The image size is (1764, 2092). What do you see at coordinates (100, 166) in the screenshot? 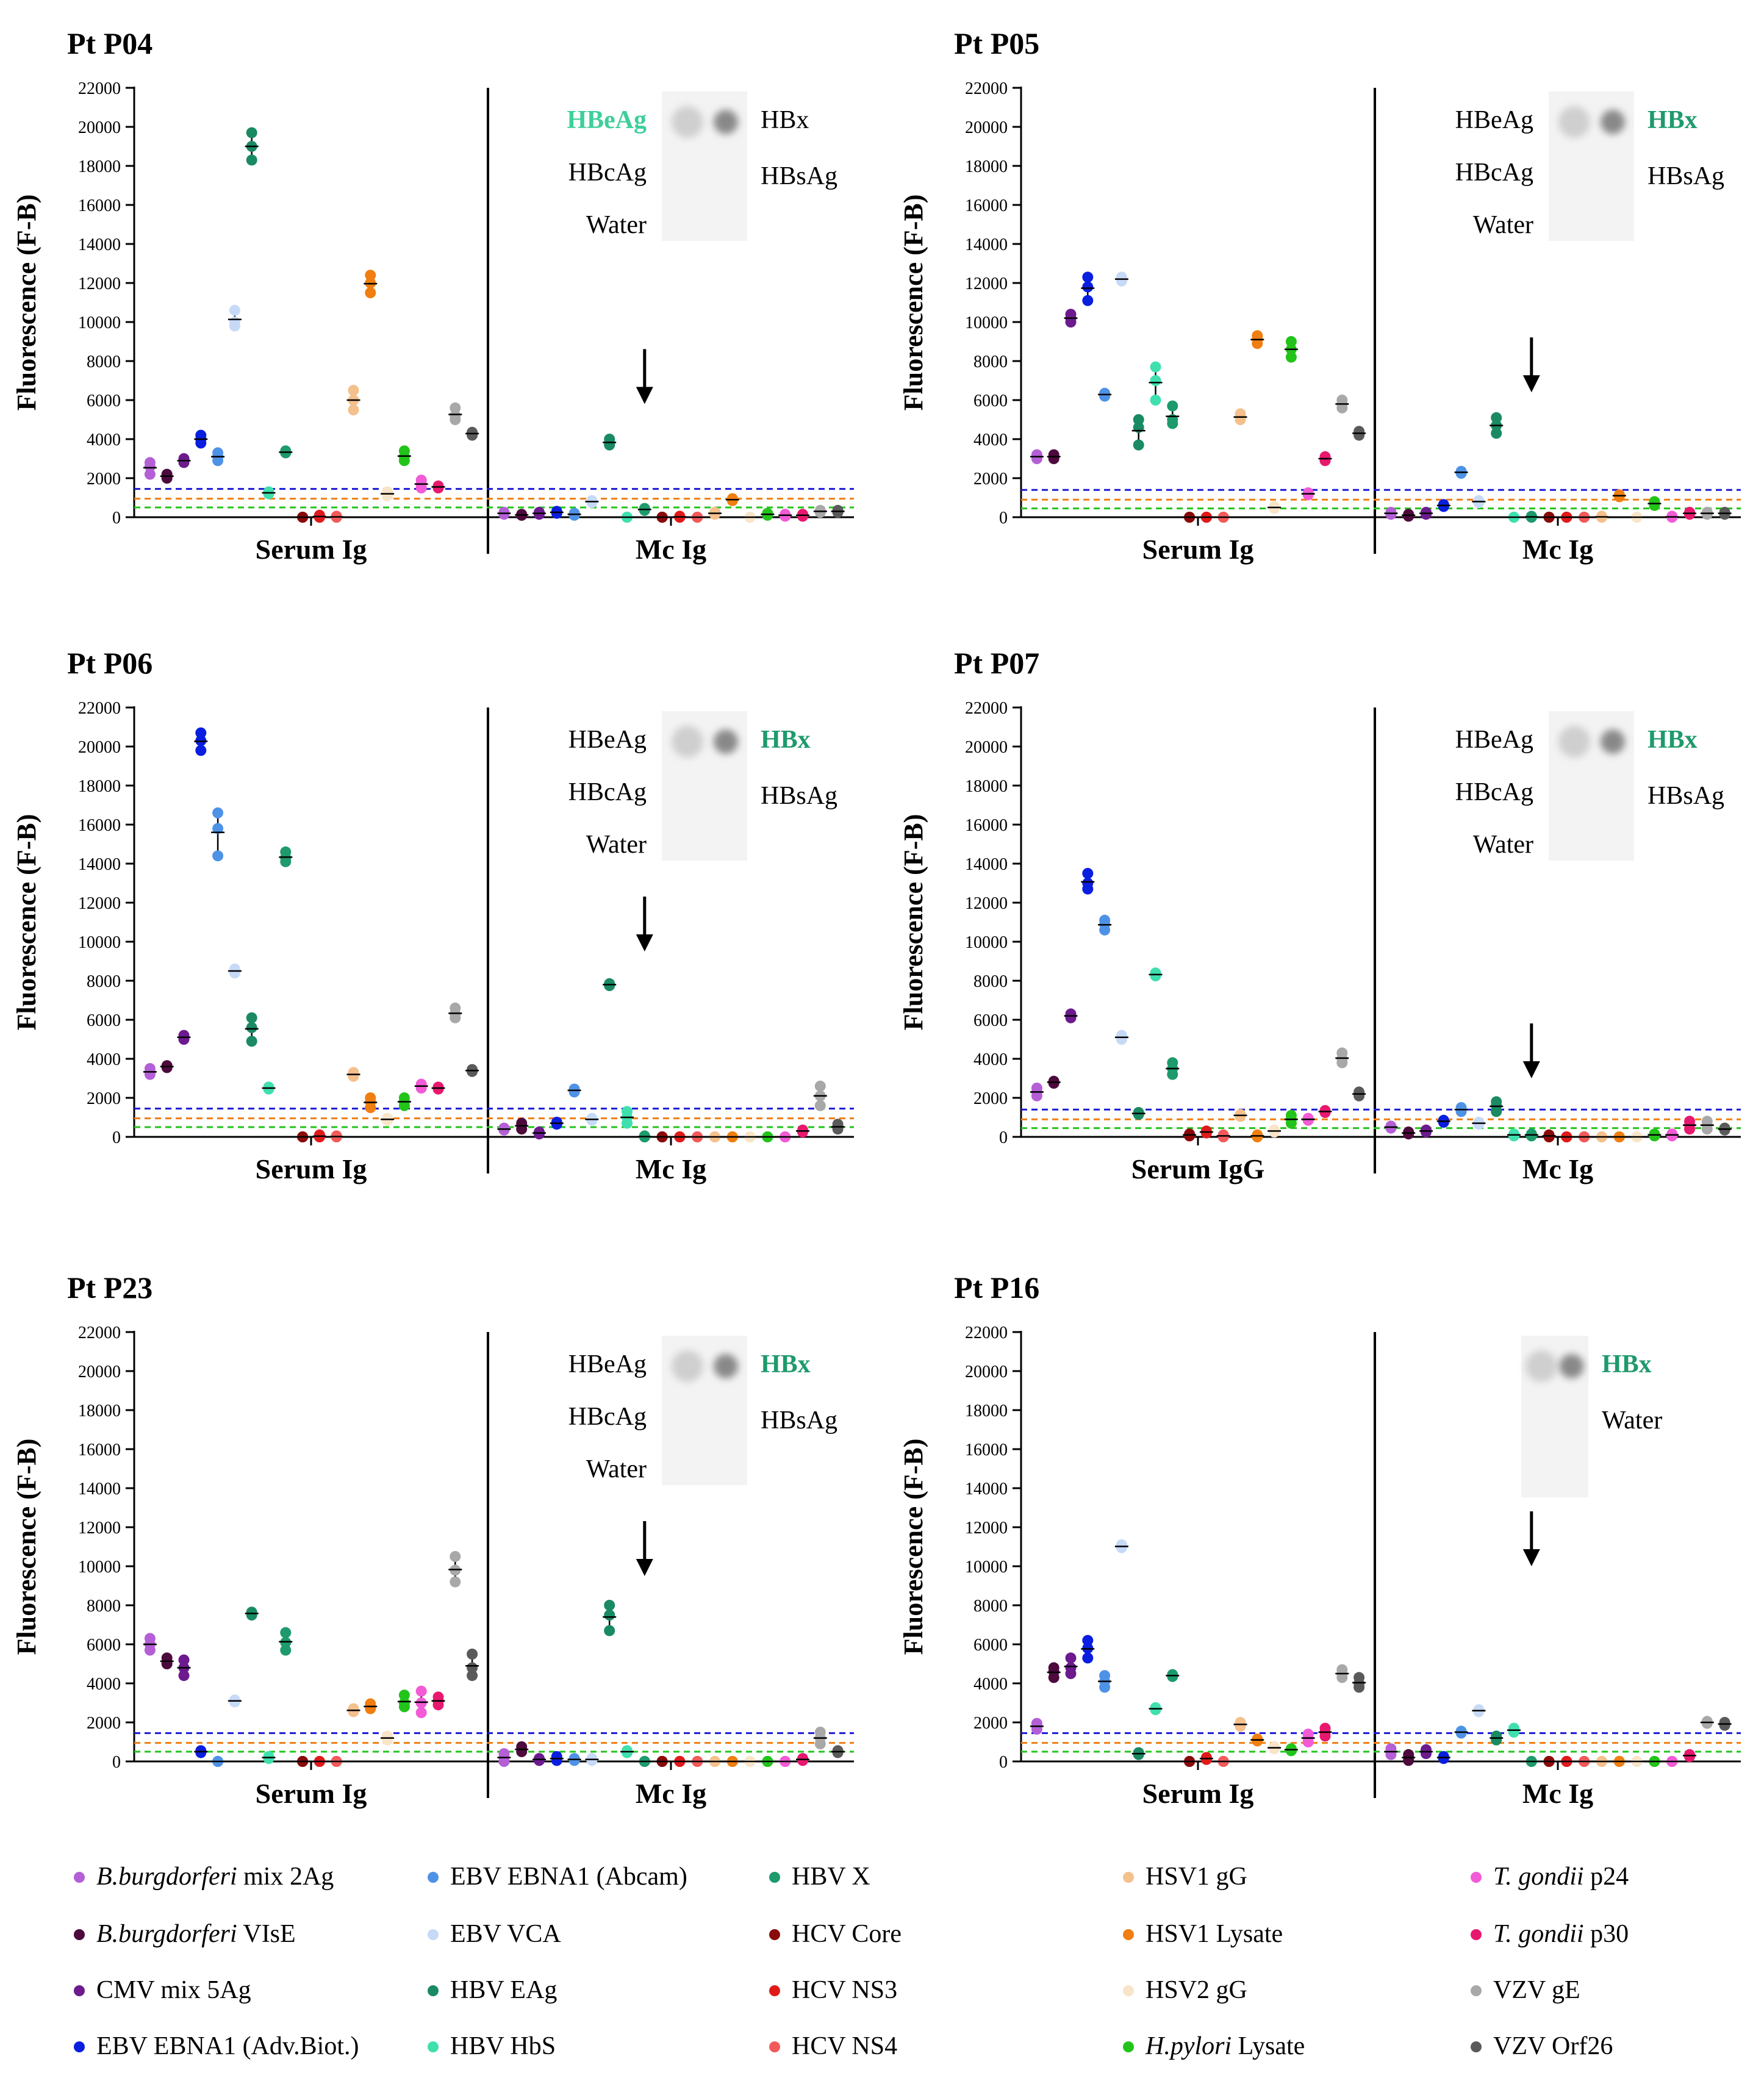
I see `y-tick-label: 18000` at bounding box center [100, 166].